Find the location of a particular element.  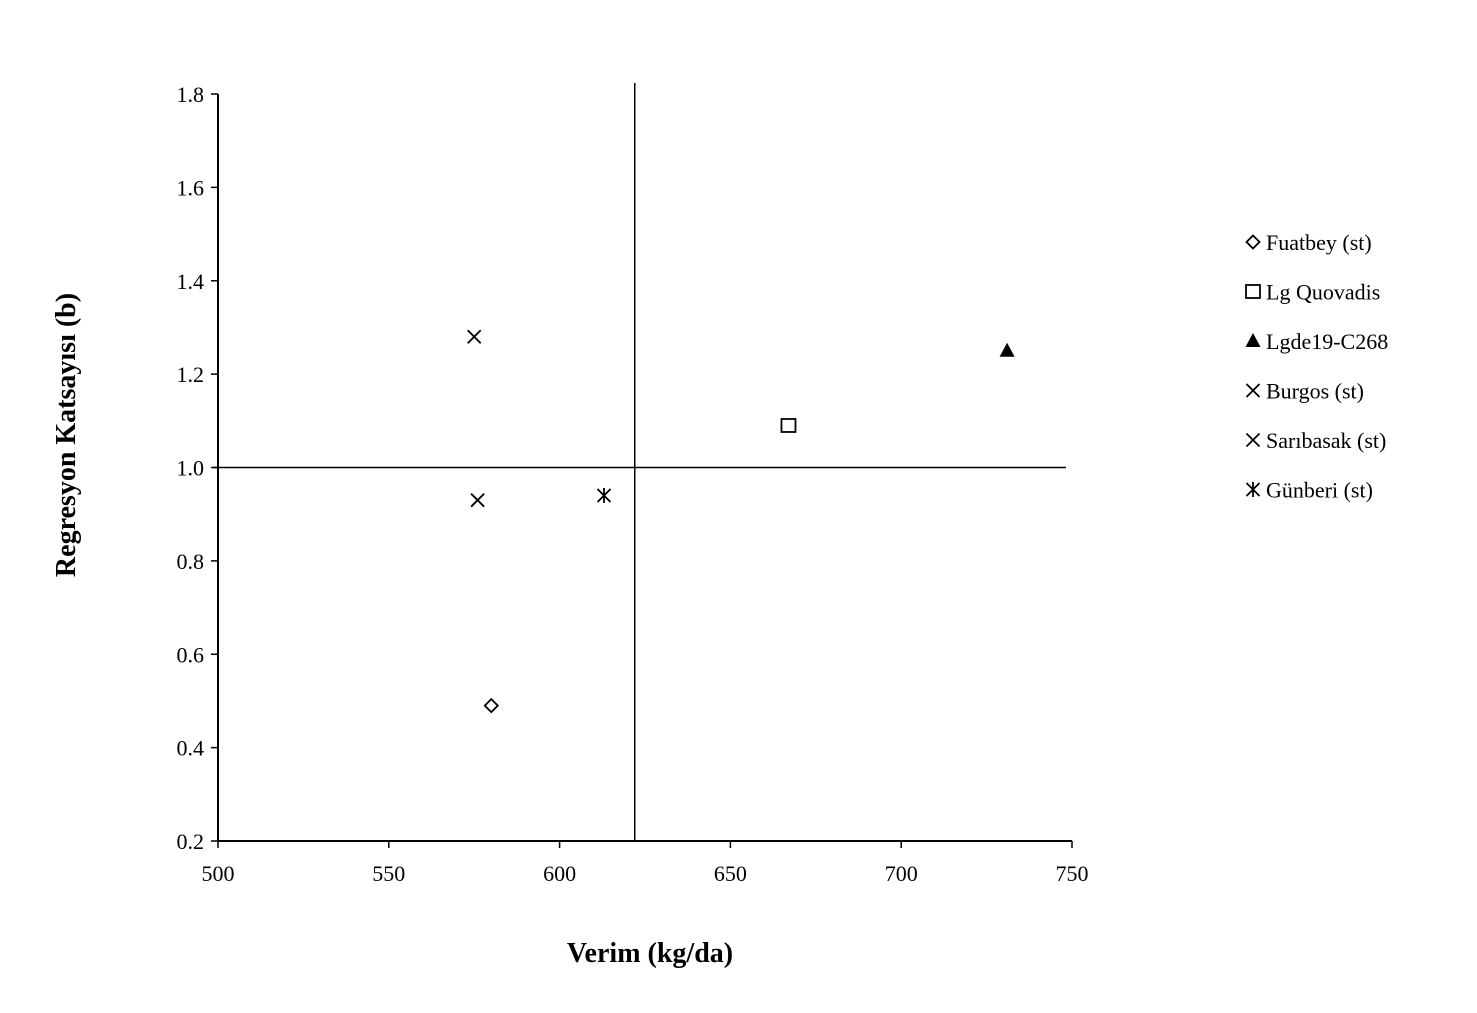

legend-label: Burgos (st) is located at coordinates (1315, 391).